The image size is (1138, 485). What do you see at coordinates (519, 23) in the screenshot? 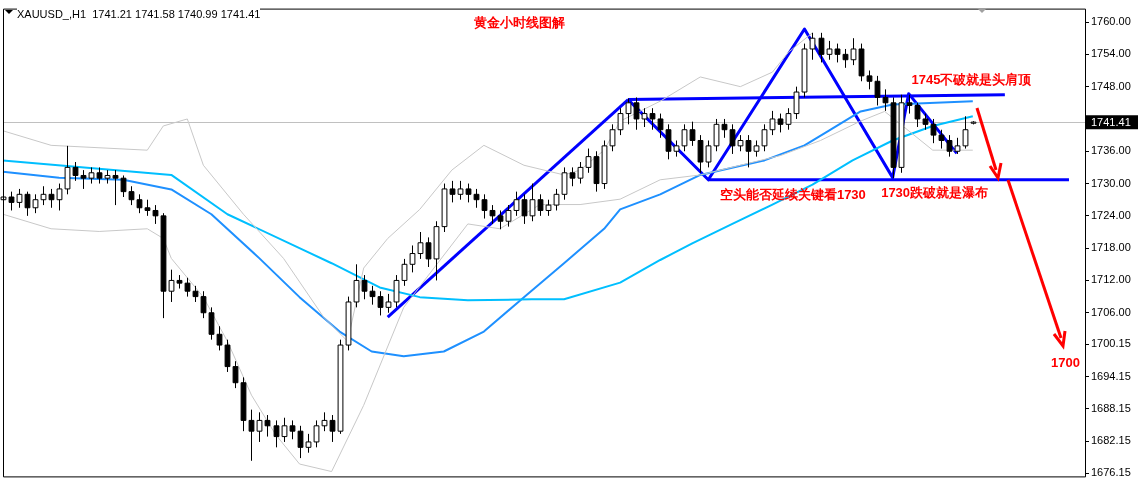
I see `text: 黄金小时线图解` at bounding box center [519, 23].